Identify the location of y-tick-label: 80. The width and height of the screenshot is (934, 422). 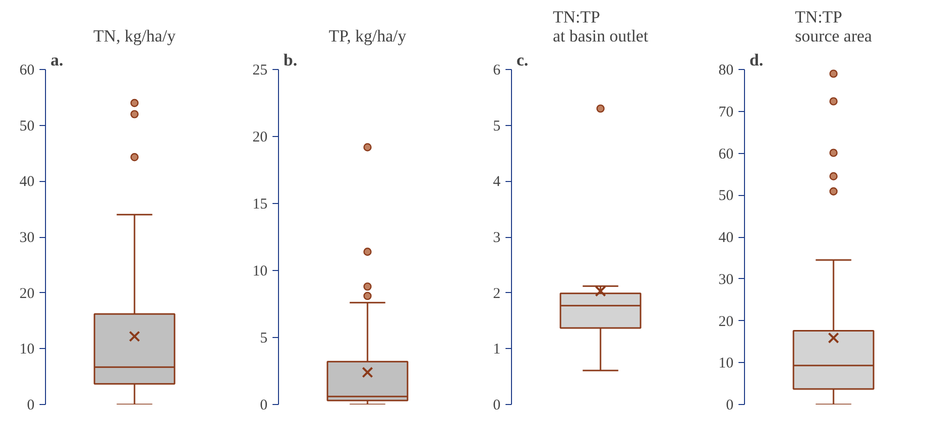
(726, 70).